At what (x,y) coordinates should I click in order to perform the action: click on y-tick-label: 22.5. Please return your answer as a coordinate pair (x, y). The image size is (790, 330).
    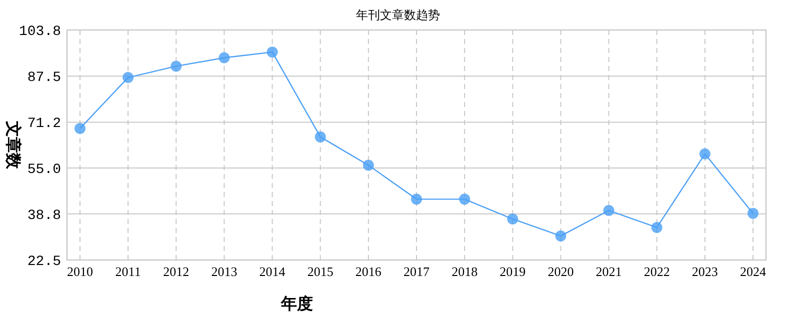
    Looking at the image, I should click on (44, 262).